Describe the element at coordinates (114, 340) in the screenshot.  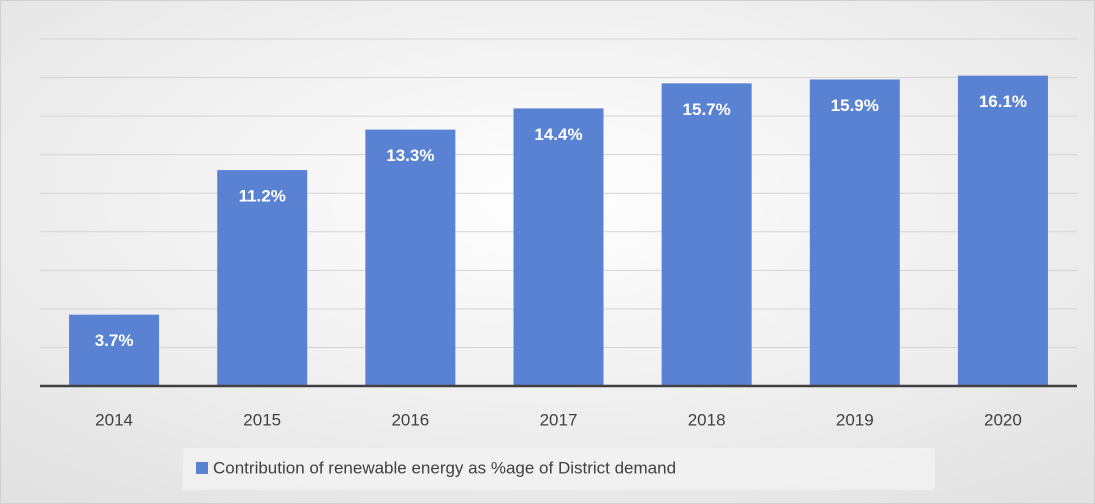
I see `data-label: 3.7%` at that location.